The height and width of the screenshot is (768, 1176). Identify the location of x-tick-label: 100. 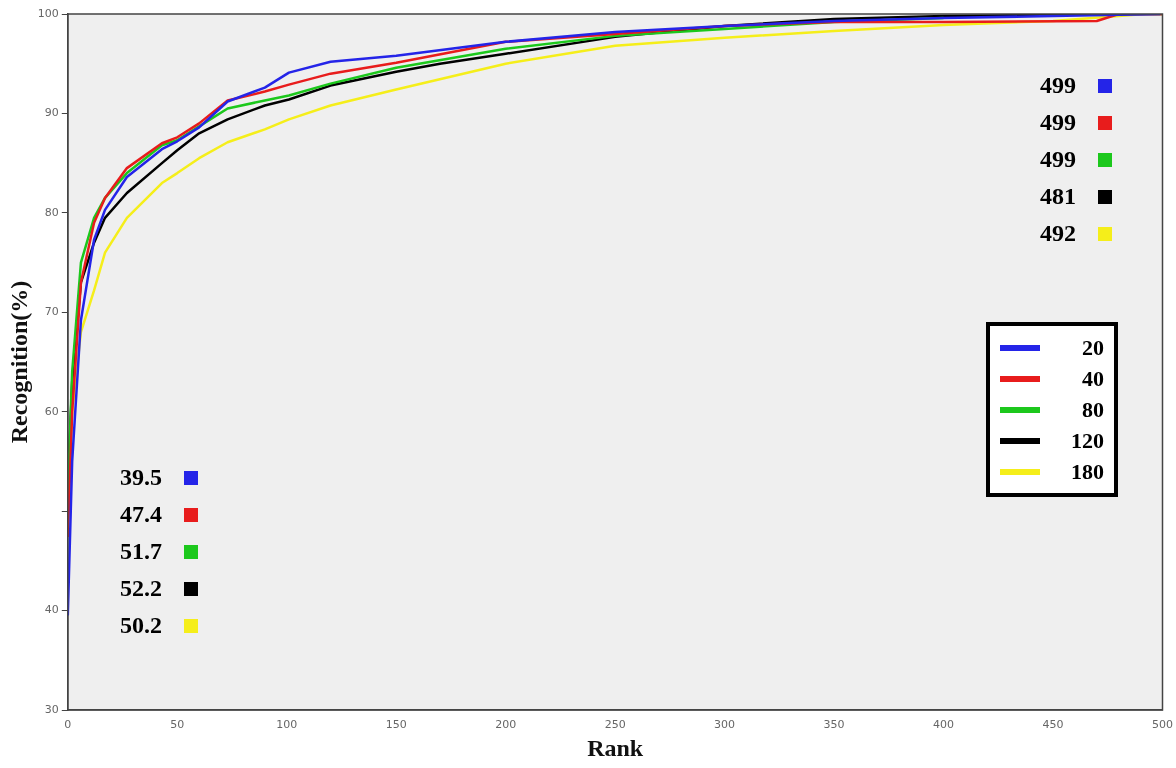
(287, 725).